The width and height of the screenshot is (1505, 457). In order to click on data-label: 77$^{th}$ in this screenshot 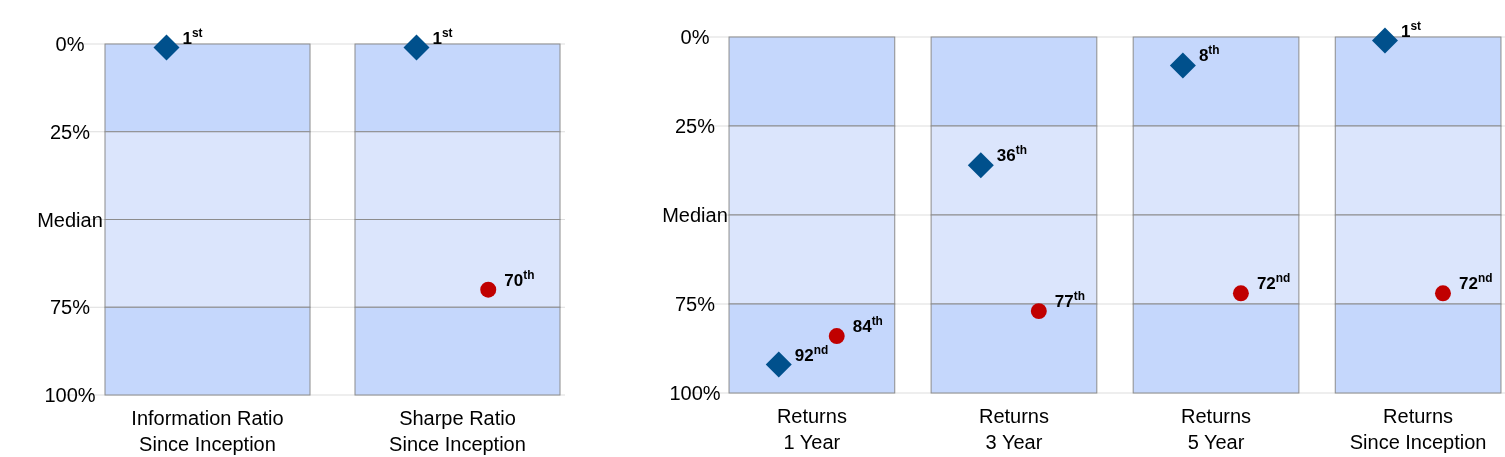, I will do `click(1069, 300)`.